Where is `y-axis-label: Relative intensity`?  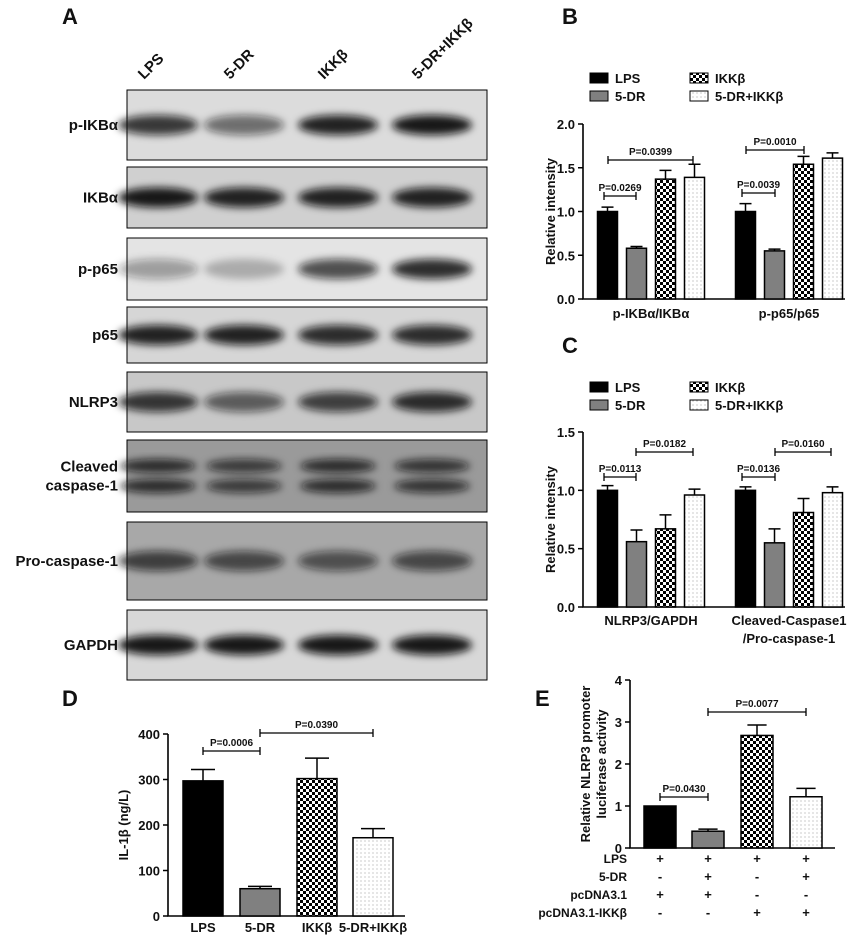
y-axis-label: Relative intensity is located at coordinates (550, 211).